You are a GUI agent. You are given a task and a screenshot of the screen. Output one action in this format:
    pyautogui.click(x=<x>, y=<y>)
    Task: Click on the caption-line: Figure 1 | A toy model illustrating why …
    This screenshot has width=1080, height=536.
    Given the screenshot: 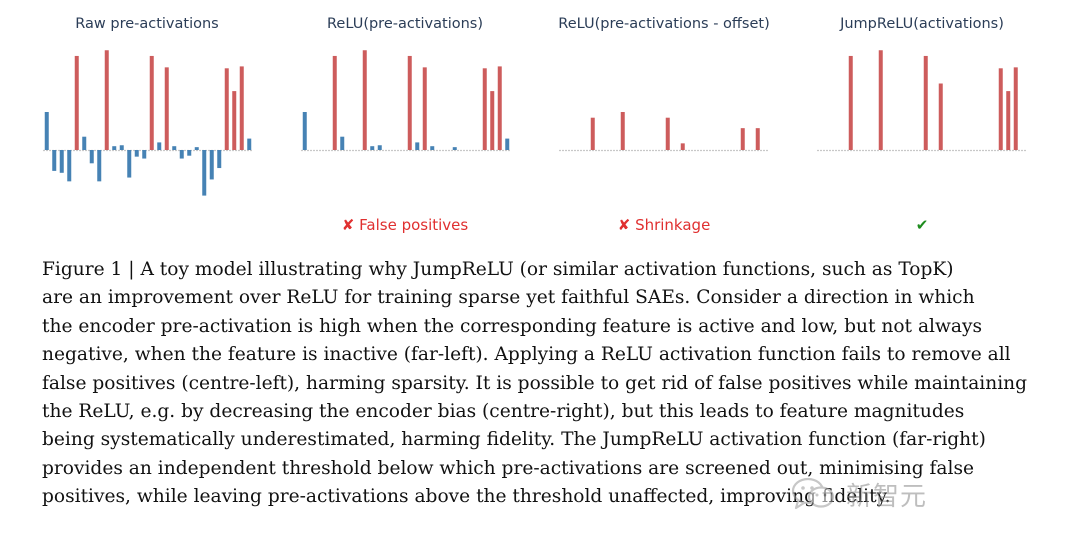 What is the action you would take?
    pyautogui.click(x=498, y=269)
    